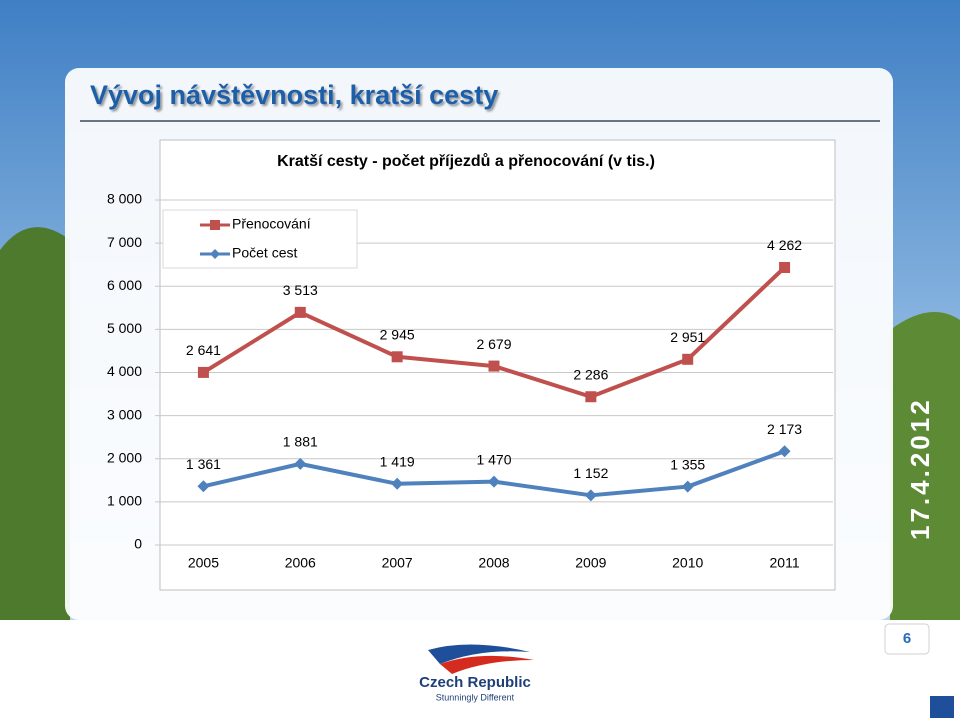  What do you see at coordinates (397, 563) in the screenshot?
I see `x-tick-label: 2007` at bounding box center [397, 563].